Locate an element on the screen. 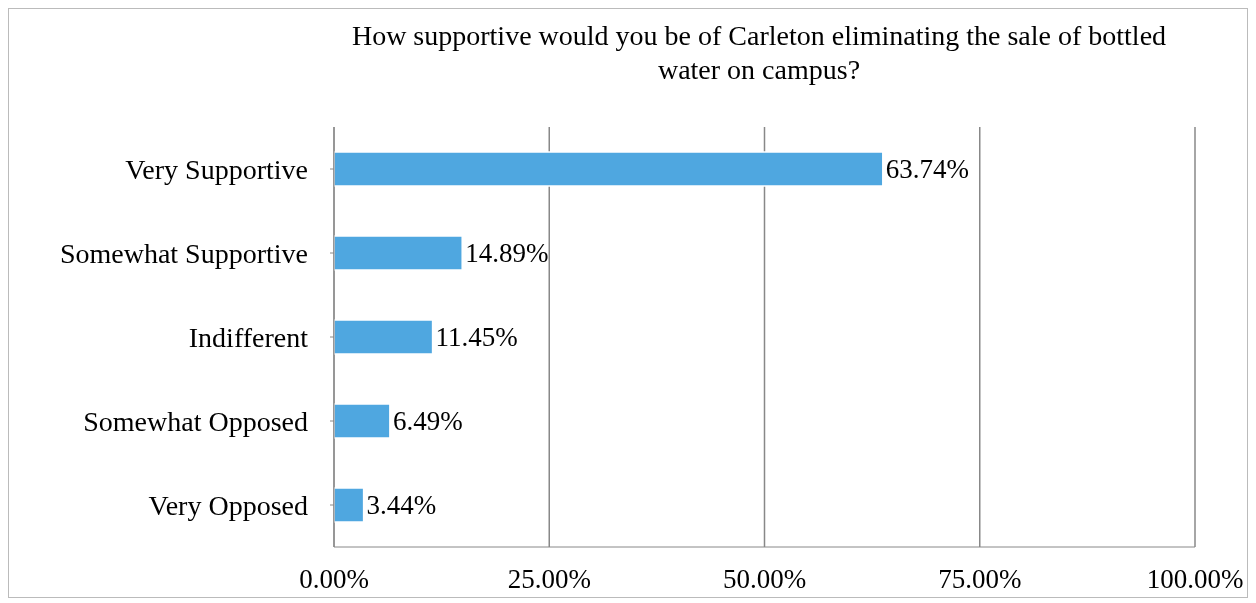 This screenshot has height=603, width=1256. data-label: 3.44% is located at coordinates (401, 505).